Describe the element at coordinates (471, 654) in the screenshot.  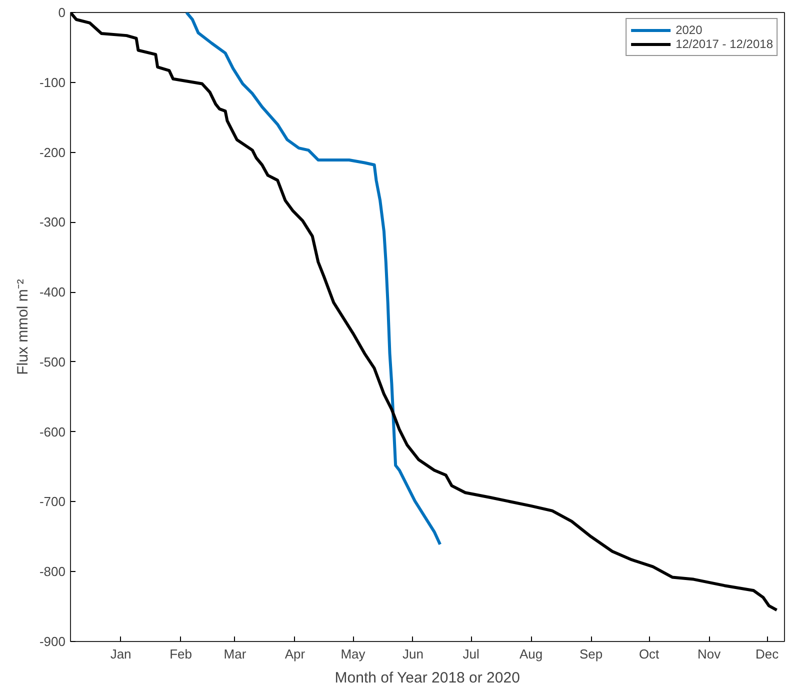
I see `x-tick-label: Jul` at that location.